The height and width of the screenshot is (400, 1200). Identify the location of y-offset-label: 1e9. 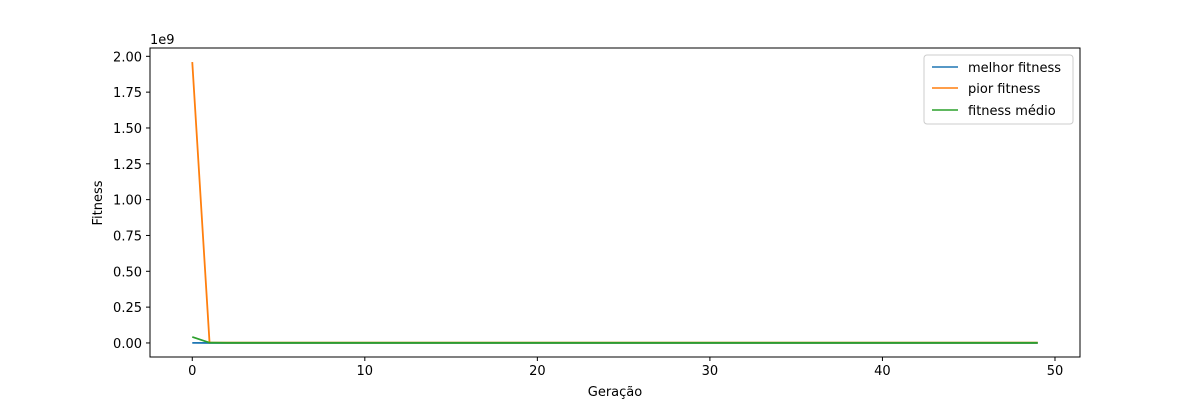
(162, 40).